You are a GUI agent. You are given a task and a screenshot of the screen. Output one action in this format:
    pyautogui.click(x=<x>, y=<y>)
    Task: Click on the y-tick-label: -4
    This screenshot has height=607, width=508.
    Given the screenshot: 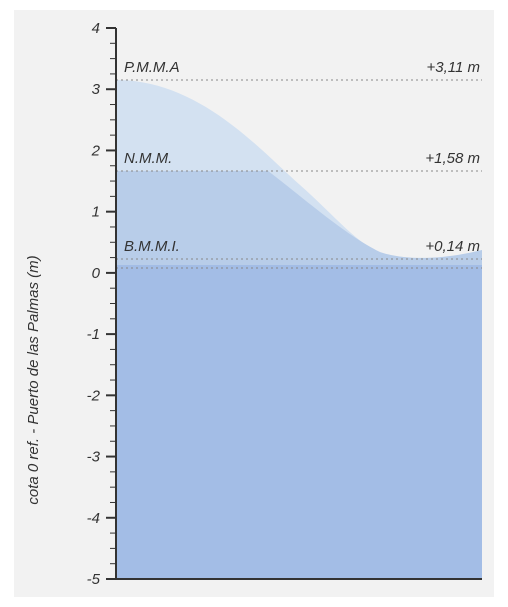 What is the action you would take?
    pyautogui.click(x=93, y=518)
    